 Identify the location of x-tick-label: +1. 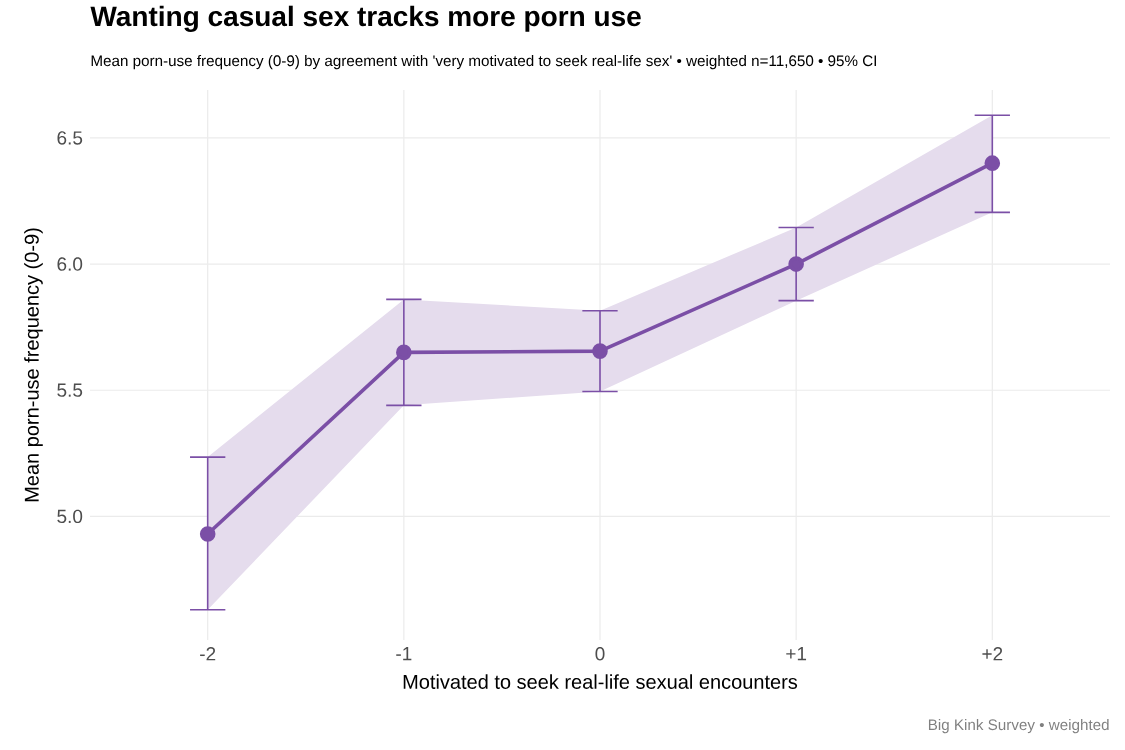
(796, 654).